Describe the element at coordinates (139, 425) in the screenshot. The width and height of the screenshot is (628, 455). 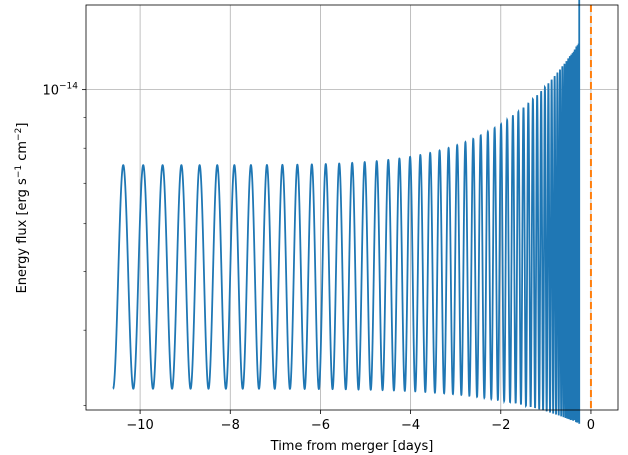
I see `x-tick-label: −10` at that location.